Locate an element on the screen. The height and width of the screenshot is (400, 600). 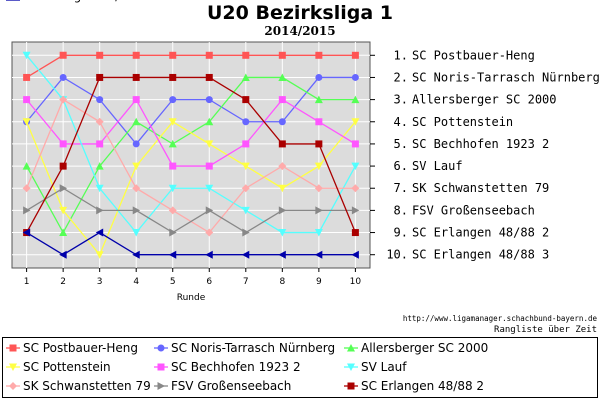
legend-item: SC Pottenstein is located at coordinates (58, 367).